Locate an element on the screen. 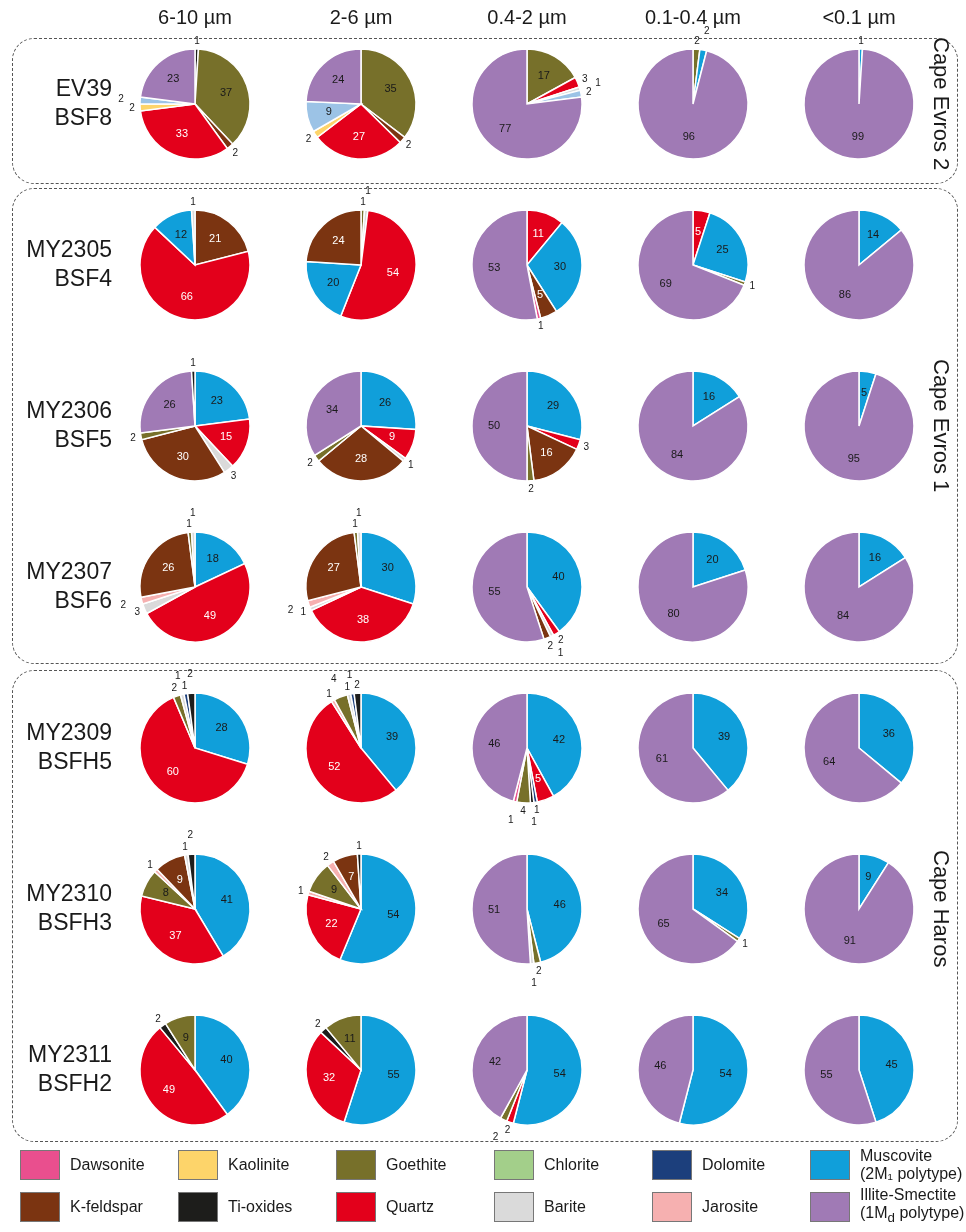  category-label: Dolomite is located at coordinates (734, 1165).